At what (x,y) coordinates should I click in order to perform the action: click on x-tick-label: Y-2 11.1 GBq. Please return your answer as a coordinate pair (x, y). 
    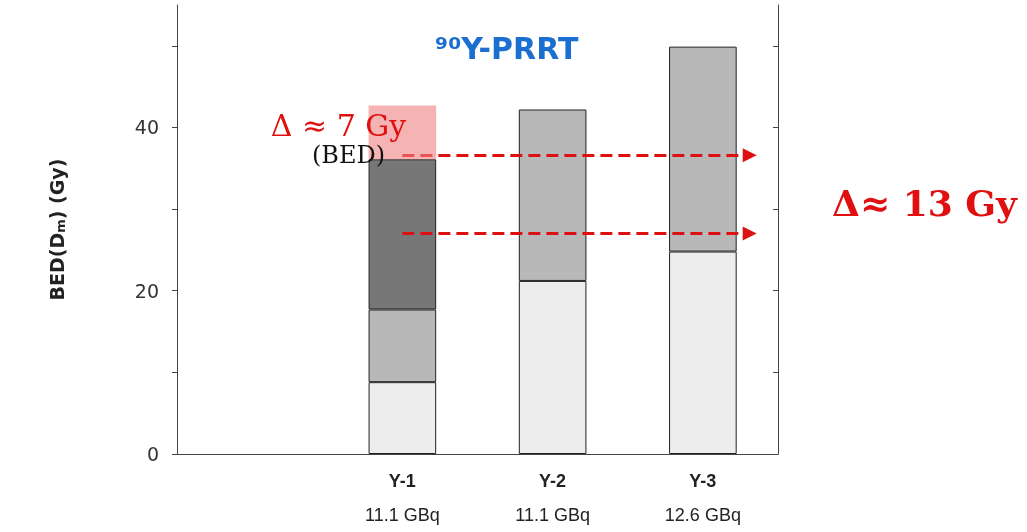
    Looking at the image, I should click on (552, 498).